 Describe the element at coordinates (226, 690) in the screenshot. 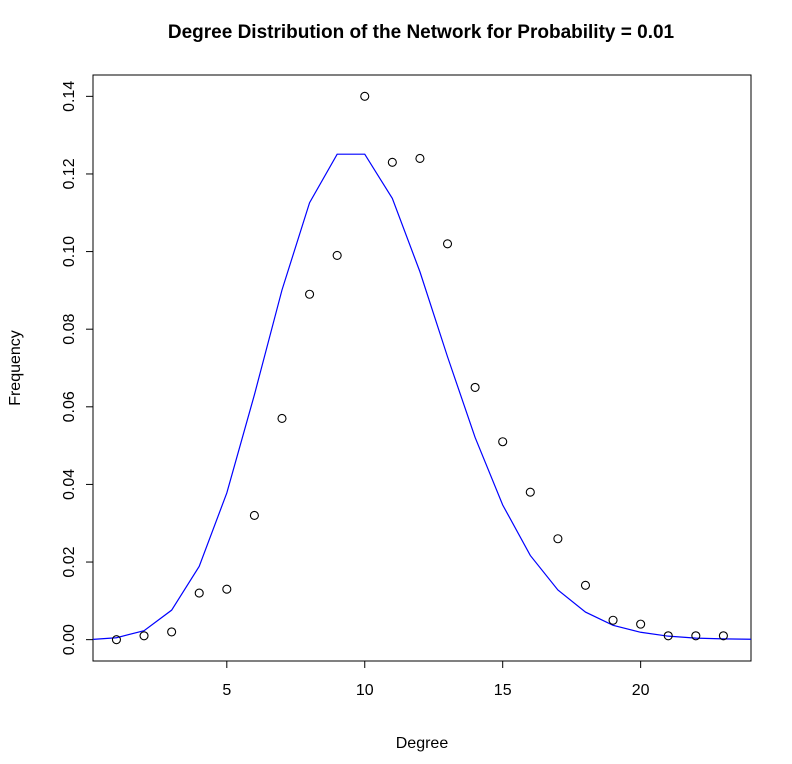

I see `x-tick-label: 5` at that location.